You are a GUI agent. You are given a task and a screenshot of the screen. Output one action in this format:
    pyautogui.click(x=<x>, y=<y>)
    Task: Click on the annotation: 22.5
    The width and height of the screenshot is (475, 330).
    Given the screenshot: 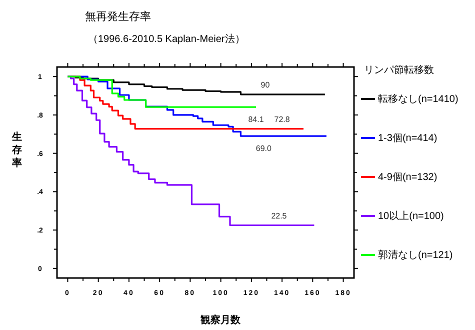 What is the action you would take?
    pyautogui.click(x=279, y=215)
    